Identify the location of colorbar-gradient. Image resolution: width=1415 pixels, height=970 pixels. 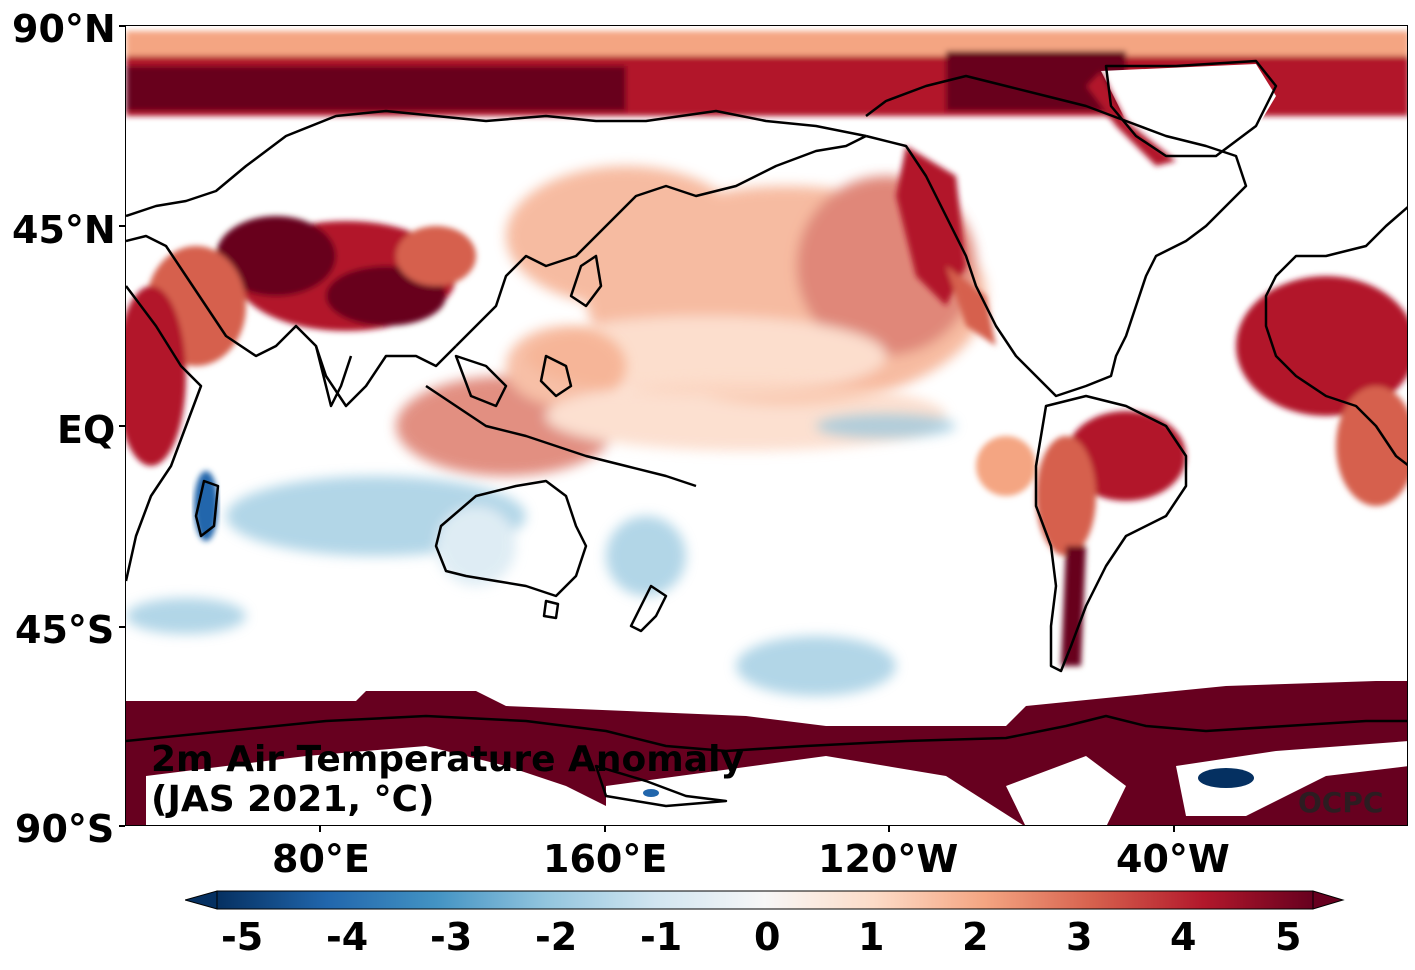
(765, 900).